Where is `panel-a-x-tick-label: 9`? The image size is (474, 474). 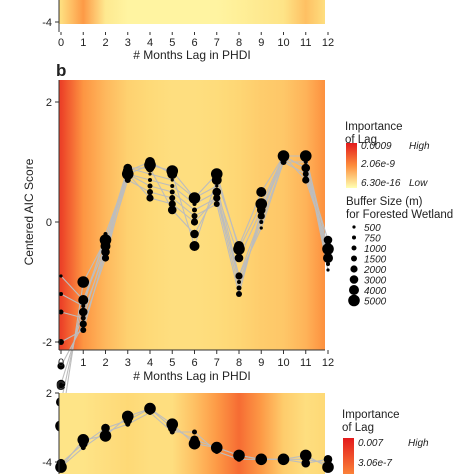 panel-a-x-tick-label: 9 is located at coordinates (261, 43).